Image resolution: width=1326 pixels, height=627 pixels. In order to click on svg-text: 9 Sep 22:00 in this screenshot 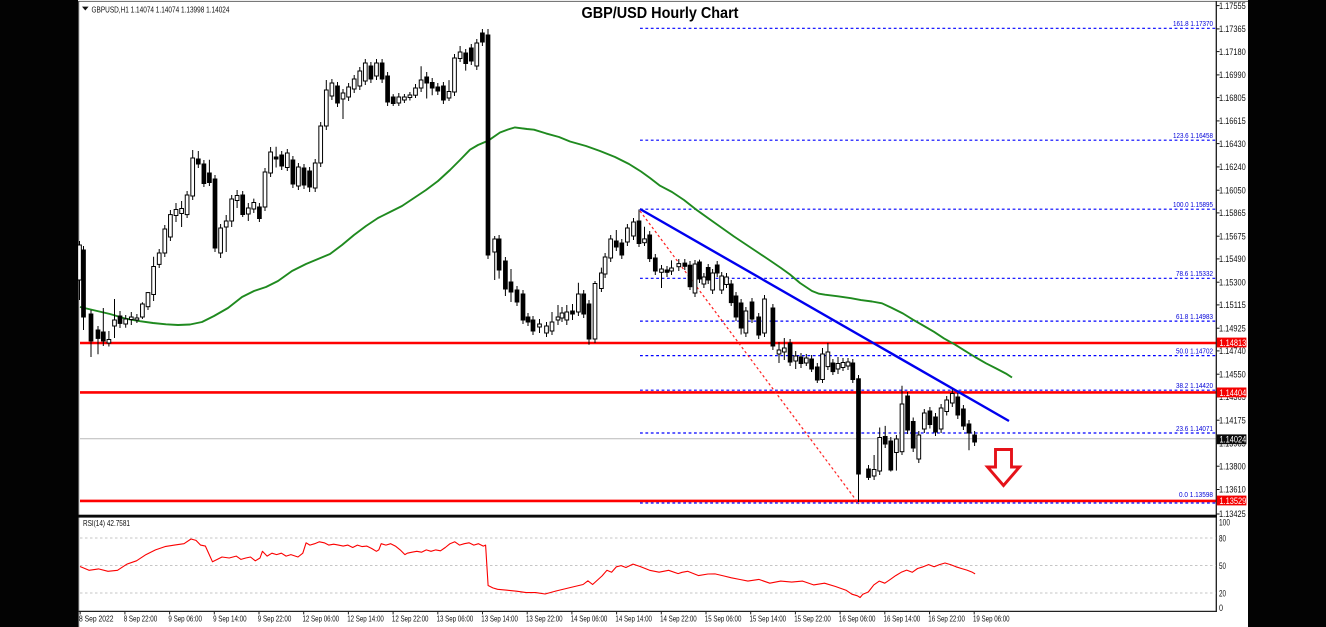, I will do `click(275, 618)`.